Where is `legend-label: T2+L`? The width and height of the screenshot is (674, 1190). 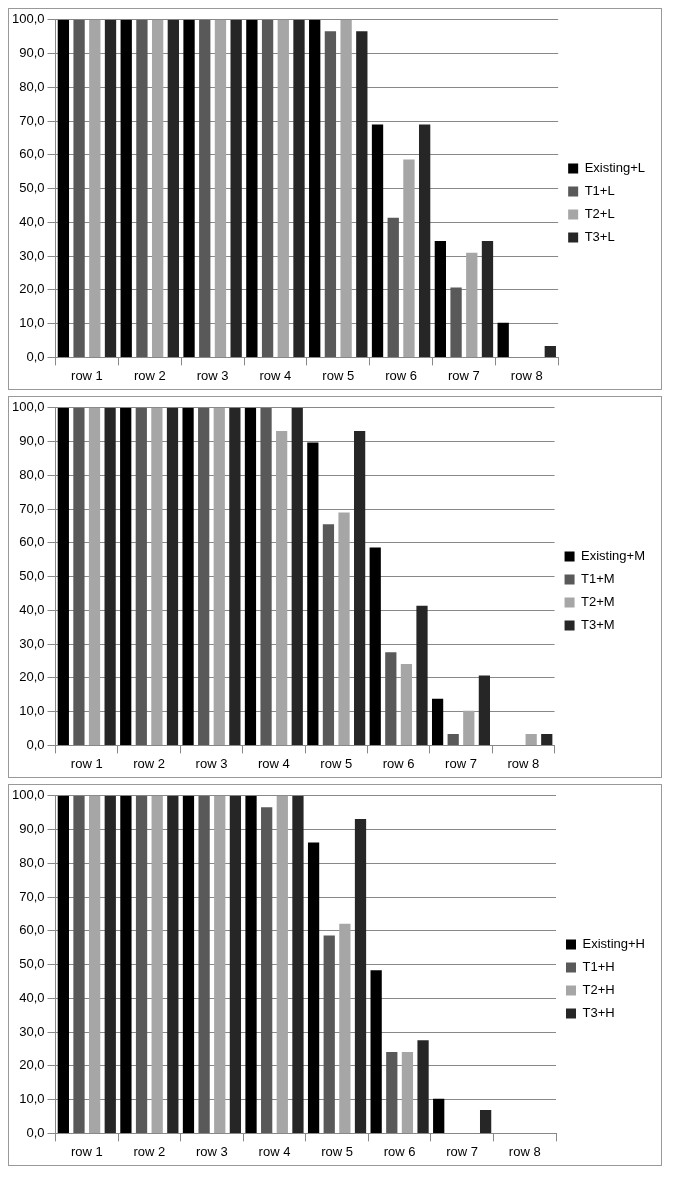
legend-label: T2+L is located at coordinates (599, 214).